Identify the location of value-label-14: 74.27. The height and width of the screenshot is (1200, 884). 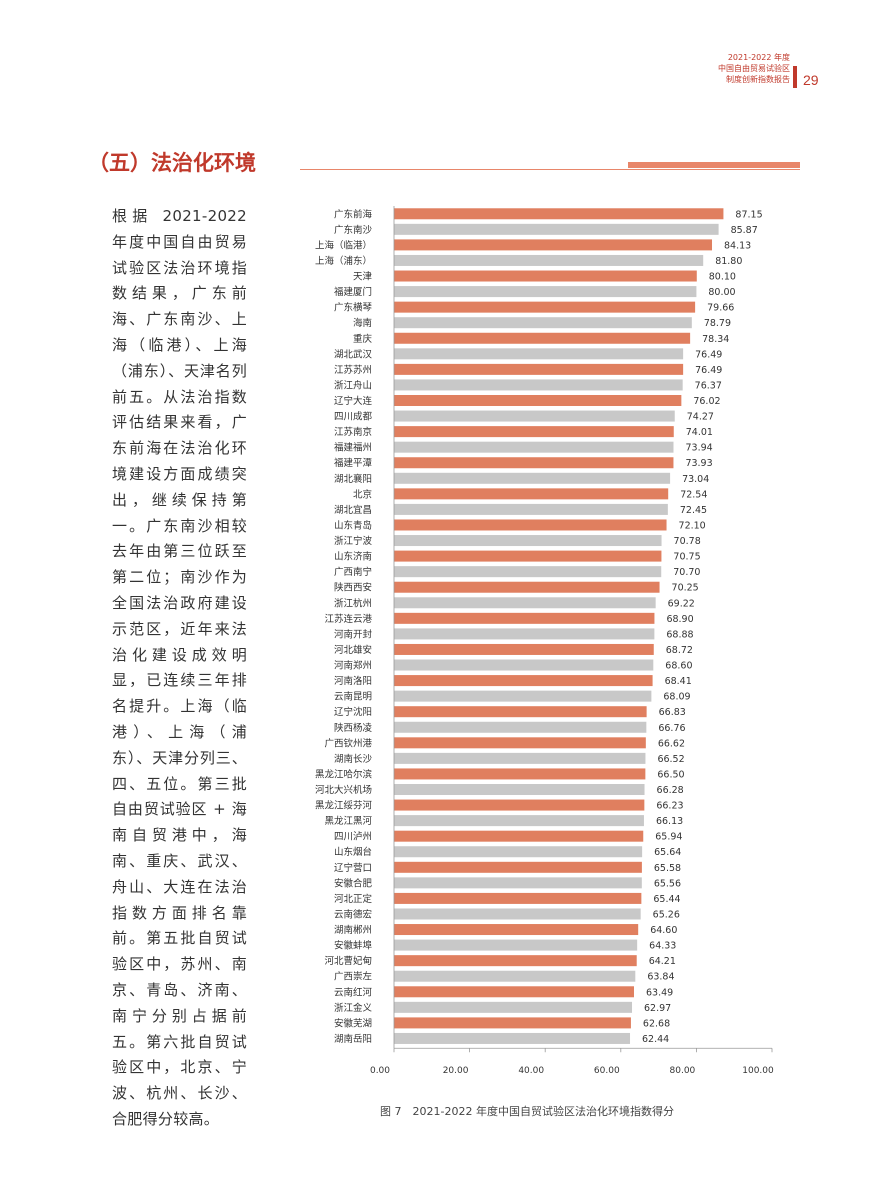
(700, 417).